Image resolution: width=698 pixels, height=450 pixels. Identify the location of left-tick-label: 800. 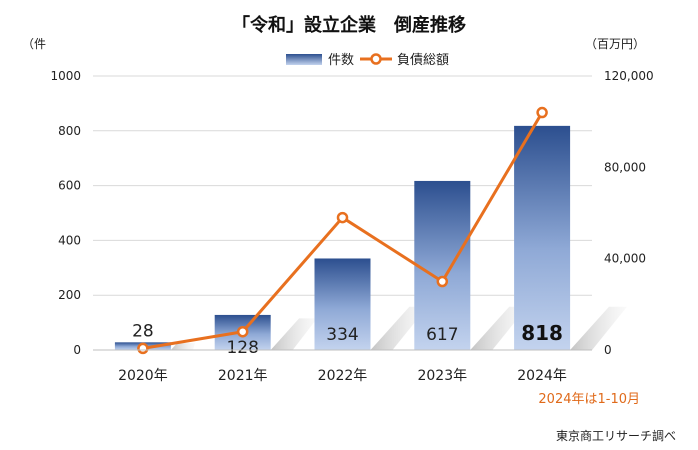
(69, 131).